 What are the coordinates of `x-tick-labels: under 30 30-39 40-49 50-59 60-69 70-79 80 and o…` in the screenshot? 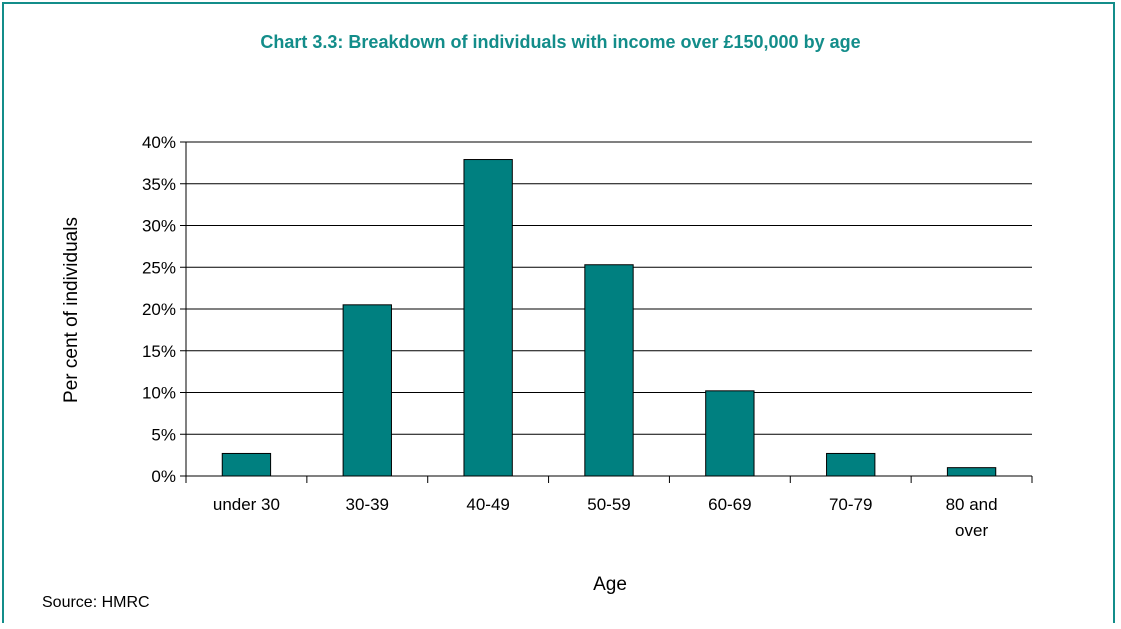 It's located at (605, 517).